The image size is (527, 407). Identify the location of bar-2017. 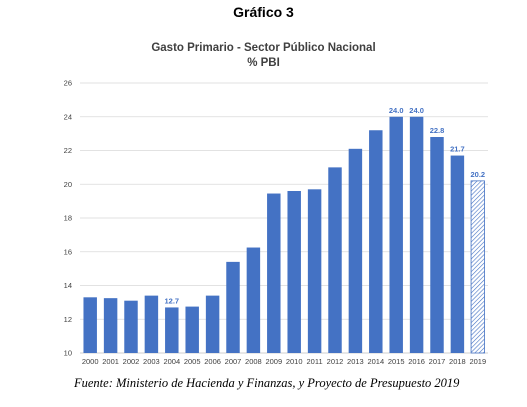
(437, 245).